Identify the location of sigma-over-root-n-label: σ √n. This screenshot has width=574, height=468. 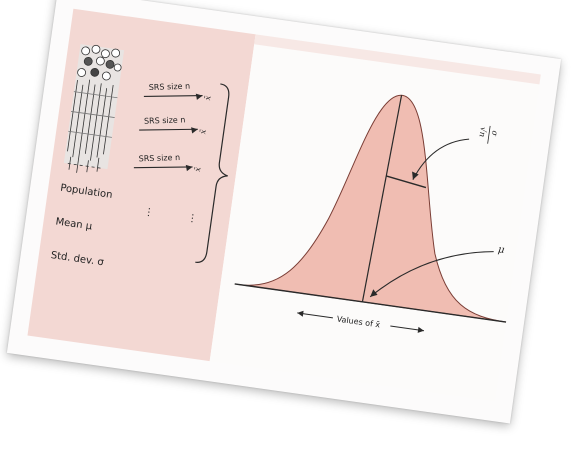
(489, 134).